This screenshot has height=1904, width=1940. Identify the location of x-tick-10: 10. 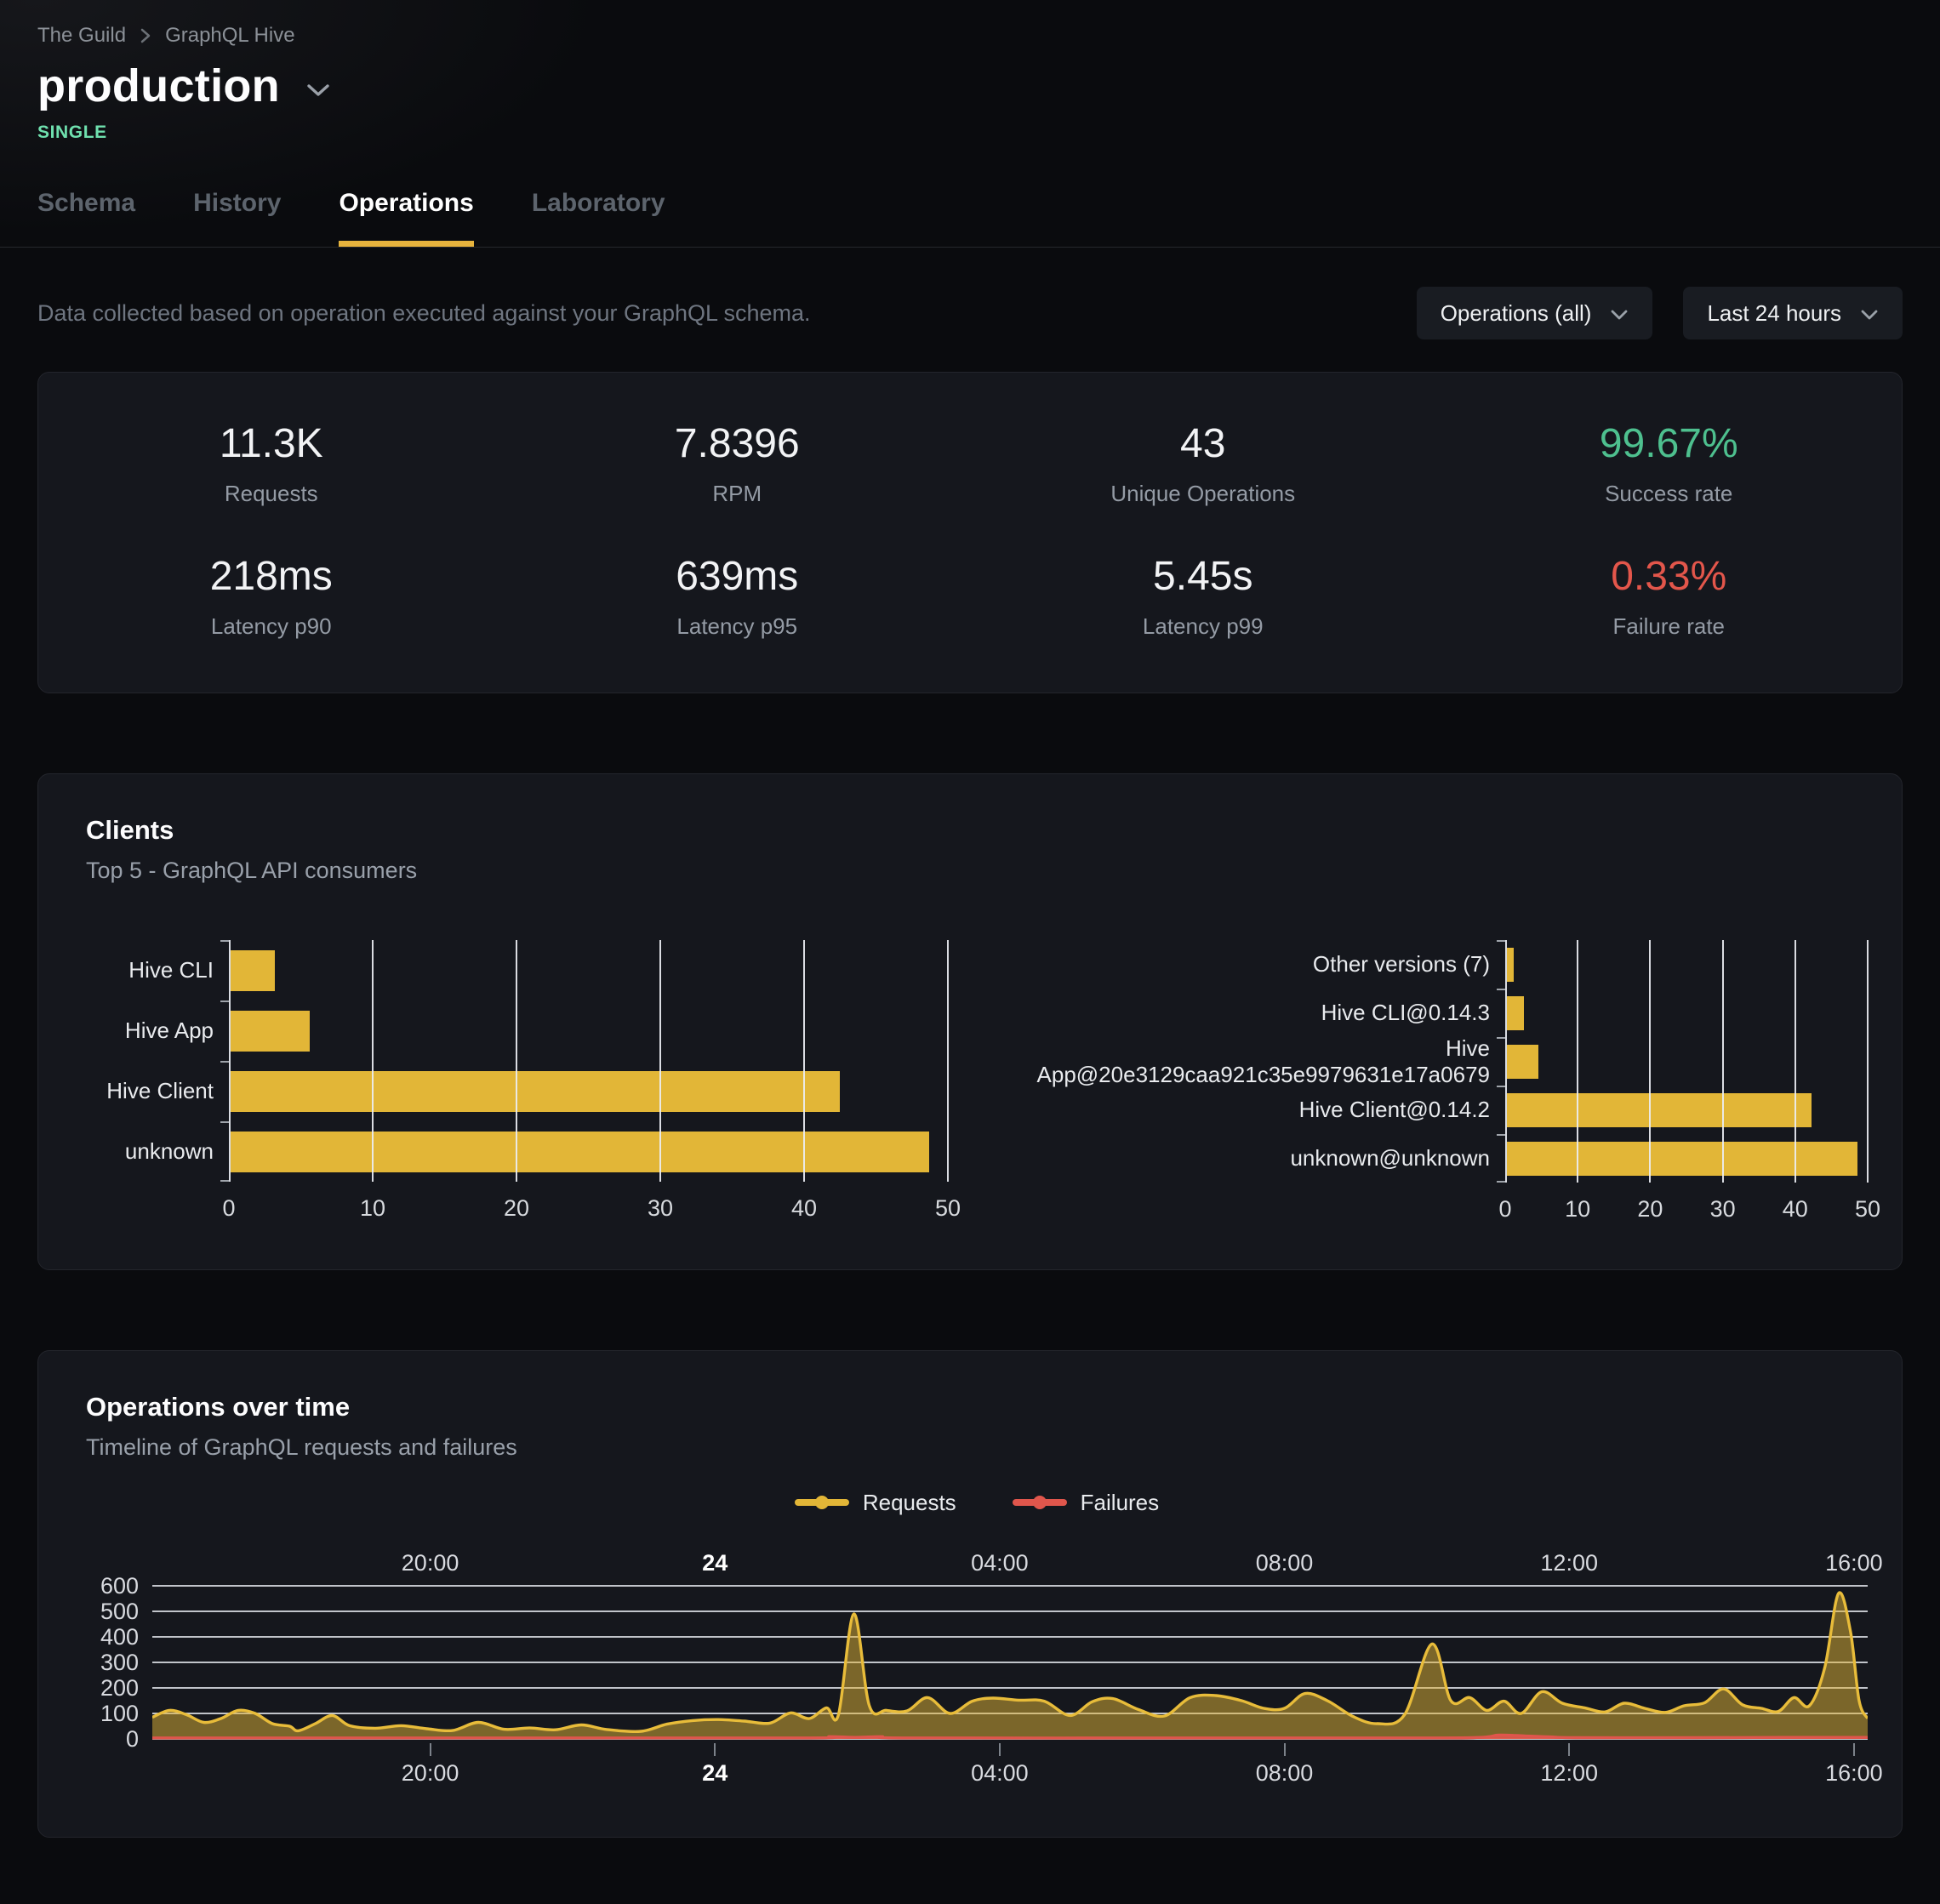
(372, 1208).